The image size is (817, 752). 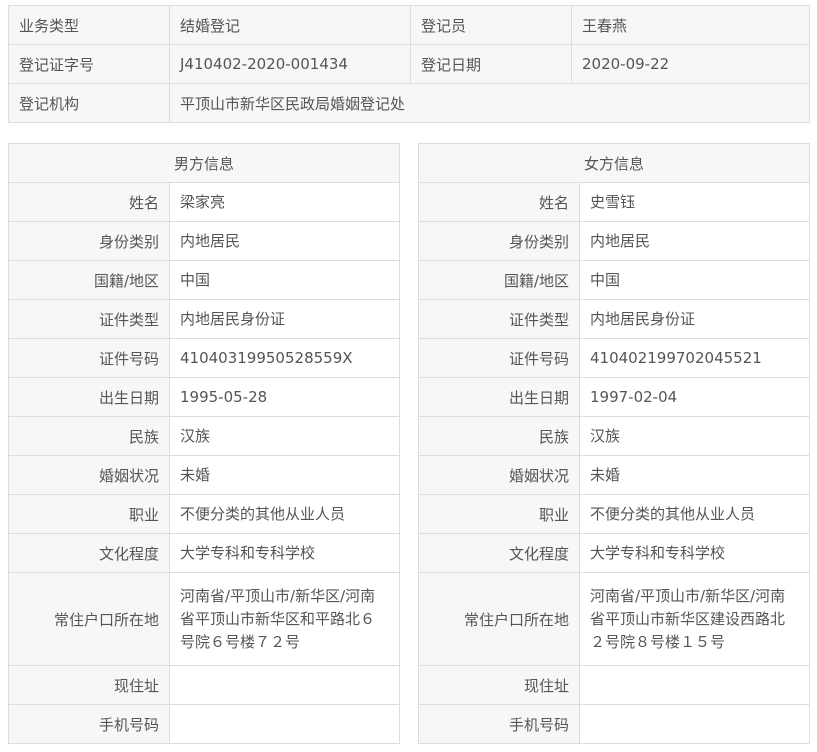 What do you see at coordinates (694, 358) in the screenshot?
I see `field-value: 410402199702045521` at bounding box center [694, 358].